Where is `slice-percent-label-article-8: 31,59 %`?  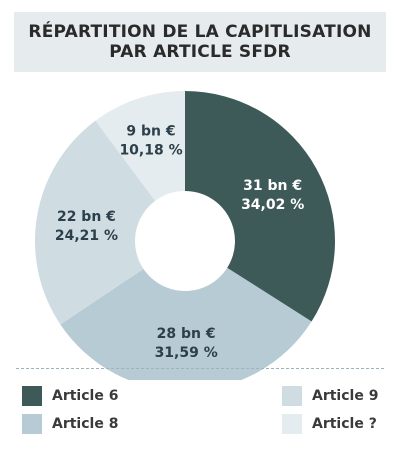 slice-percent-label-article-8: 31,59 % is located at coordinates (186, 353).